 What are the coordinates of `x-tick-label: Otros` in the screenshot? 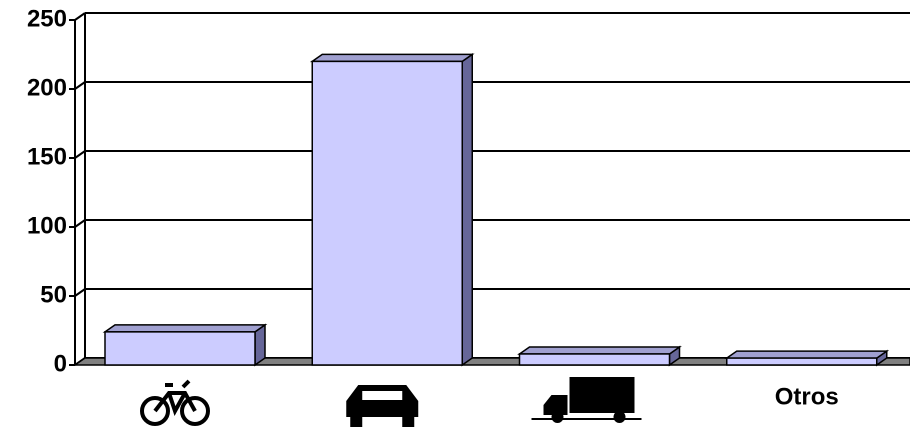 It's located at (807, 396).